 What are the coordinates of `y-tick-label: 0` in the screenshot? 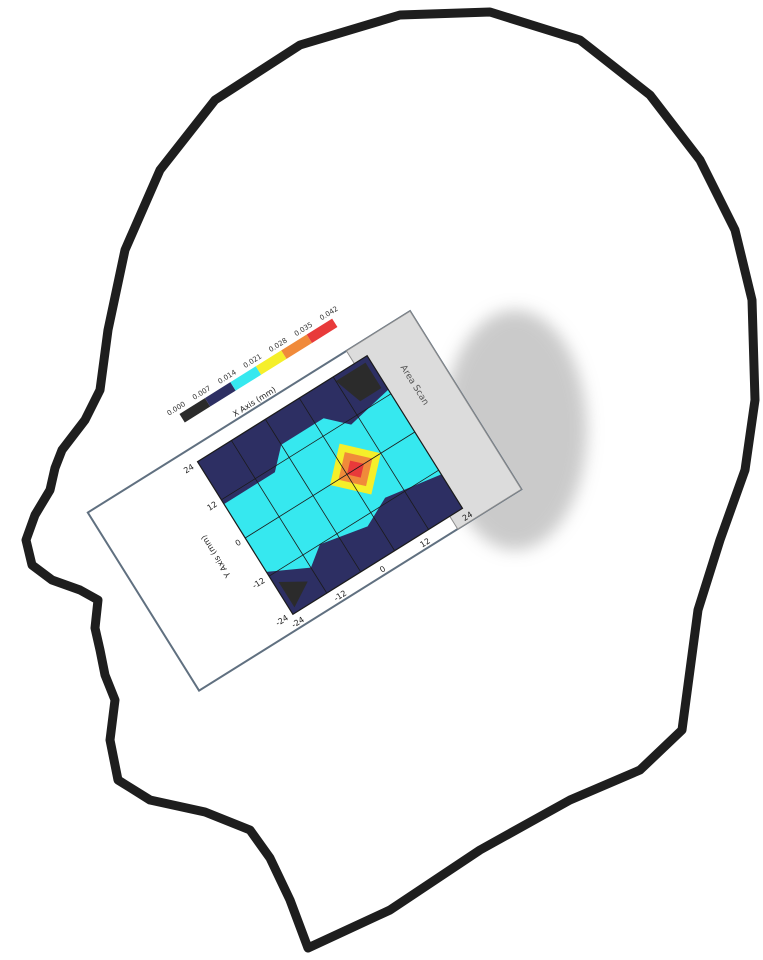 It's located at (238, 543).